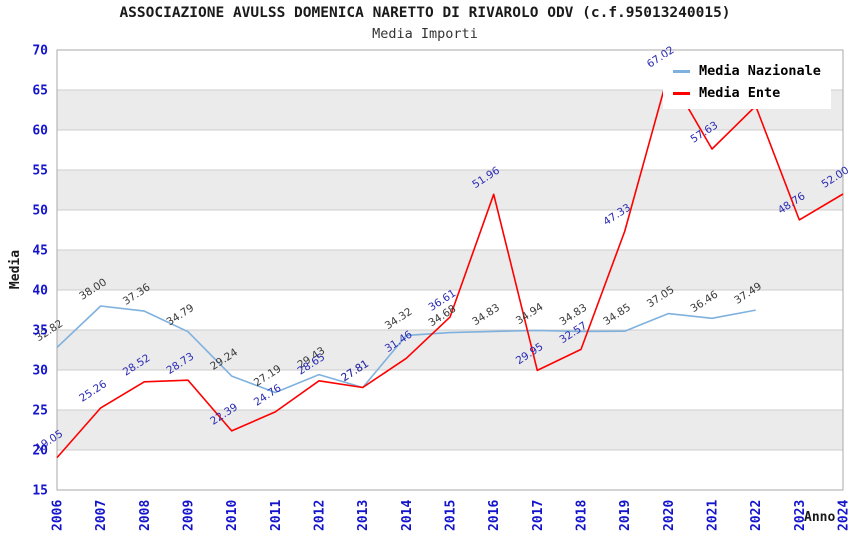  I want to click on data-label: 25.26, so click(93, 391).